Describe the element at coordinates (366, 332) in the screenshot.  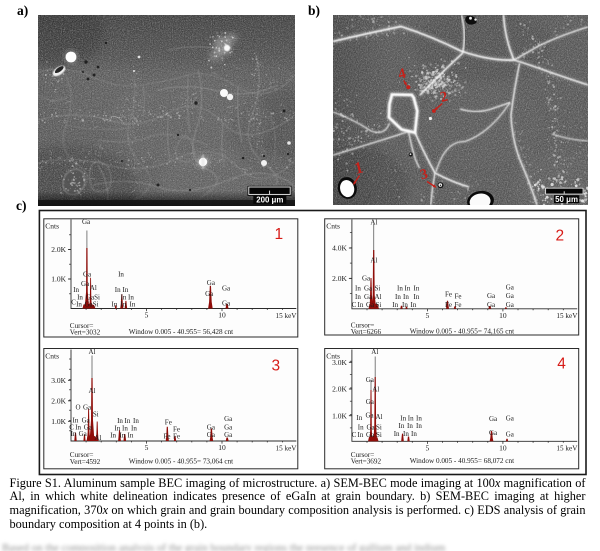
I see `svg-text: Vert=6266` at that location.